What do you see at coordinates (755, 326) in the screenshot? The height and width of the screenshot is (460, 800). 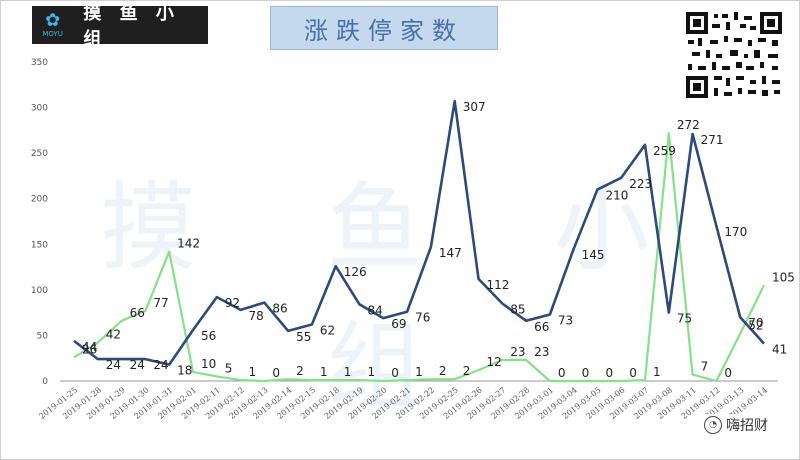 I see `data-label-down: 52` at bounding box center [755, 326].